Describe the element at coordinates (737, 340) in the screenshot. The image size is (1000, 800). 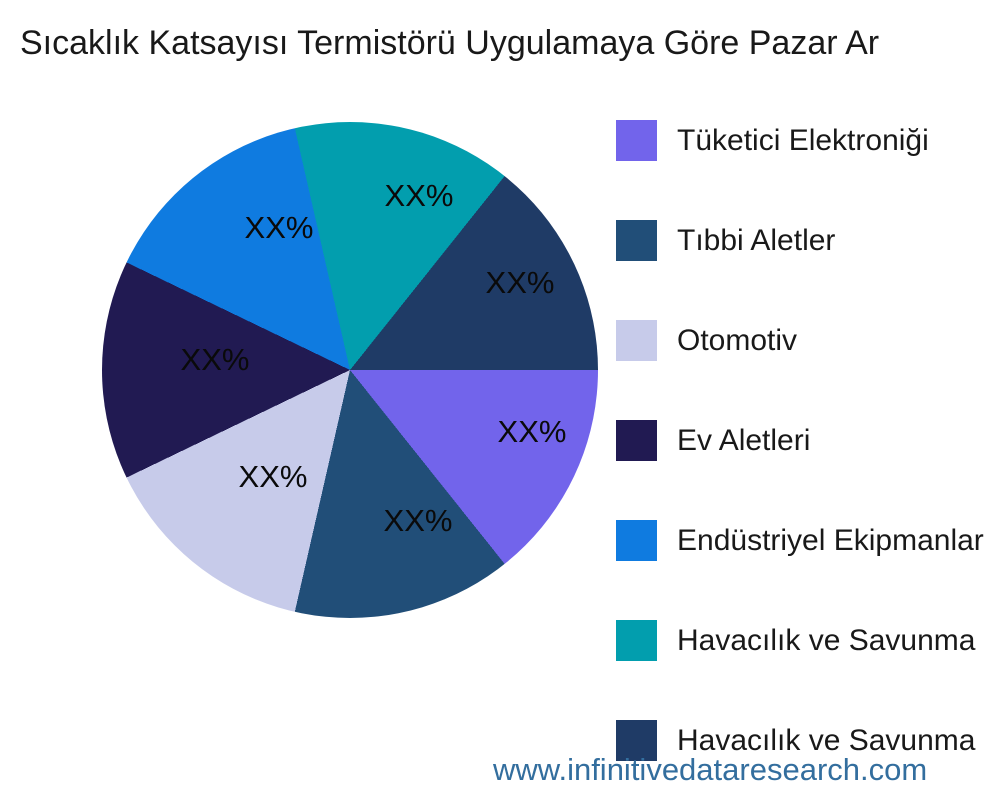
I see `legend-label: Otomotiv` at that location.